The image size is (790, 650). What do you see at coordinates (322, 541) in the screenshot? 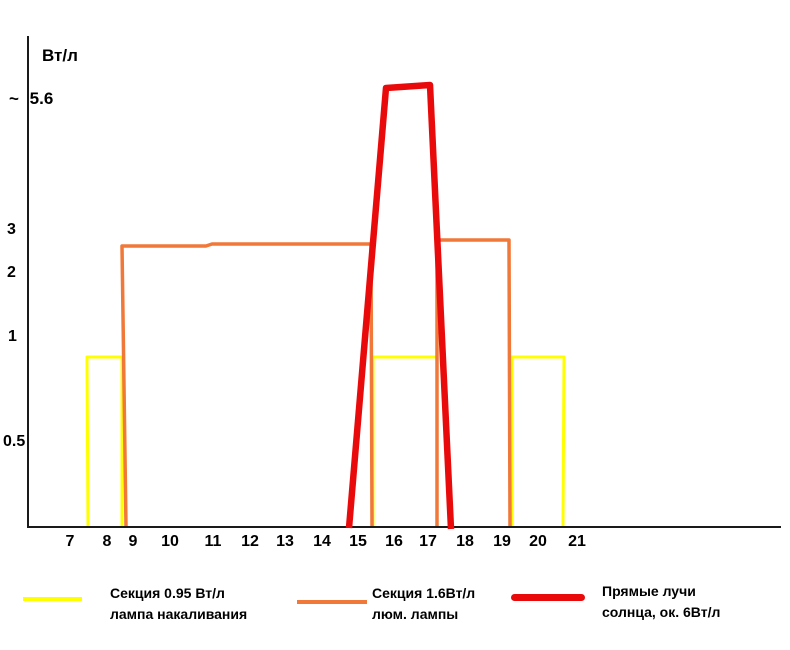
I see `x-tick-label: 14` at bounding box center [322, 541].